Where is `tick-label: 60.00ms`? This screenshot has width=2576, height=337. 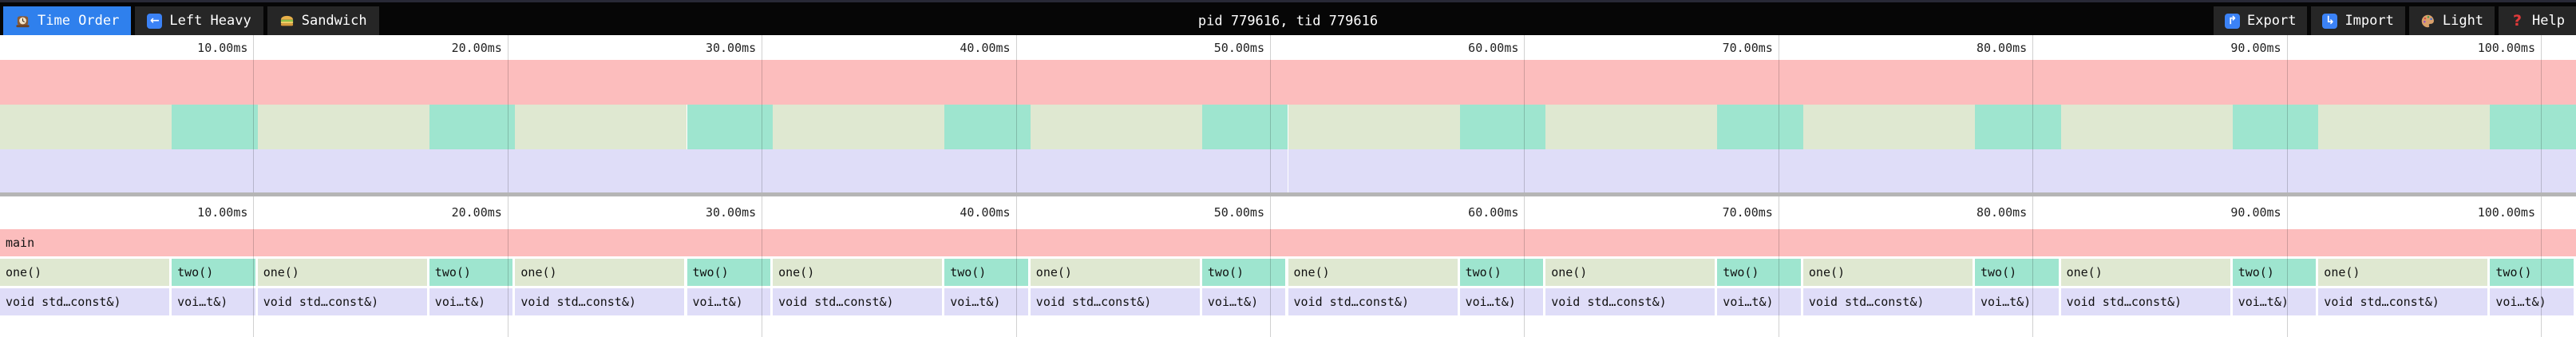 tick-label: 60.00ms is located at coordinates (1493, 212).